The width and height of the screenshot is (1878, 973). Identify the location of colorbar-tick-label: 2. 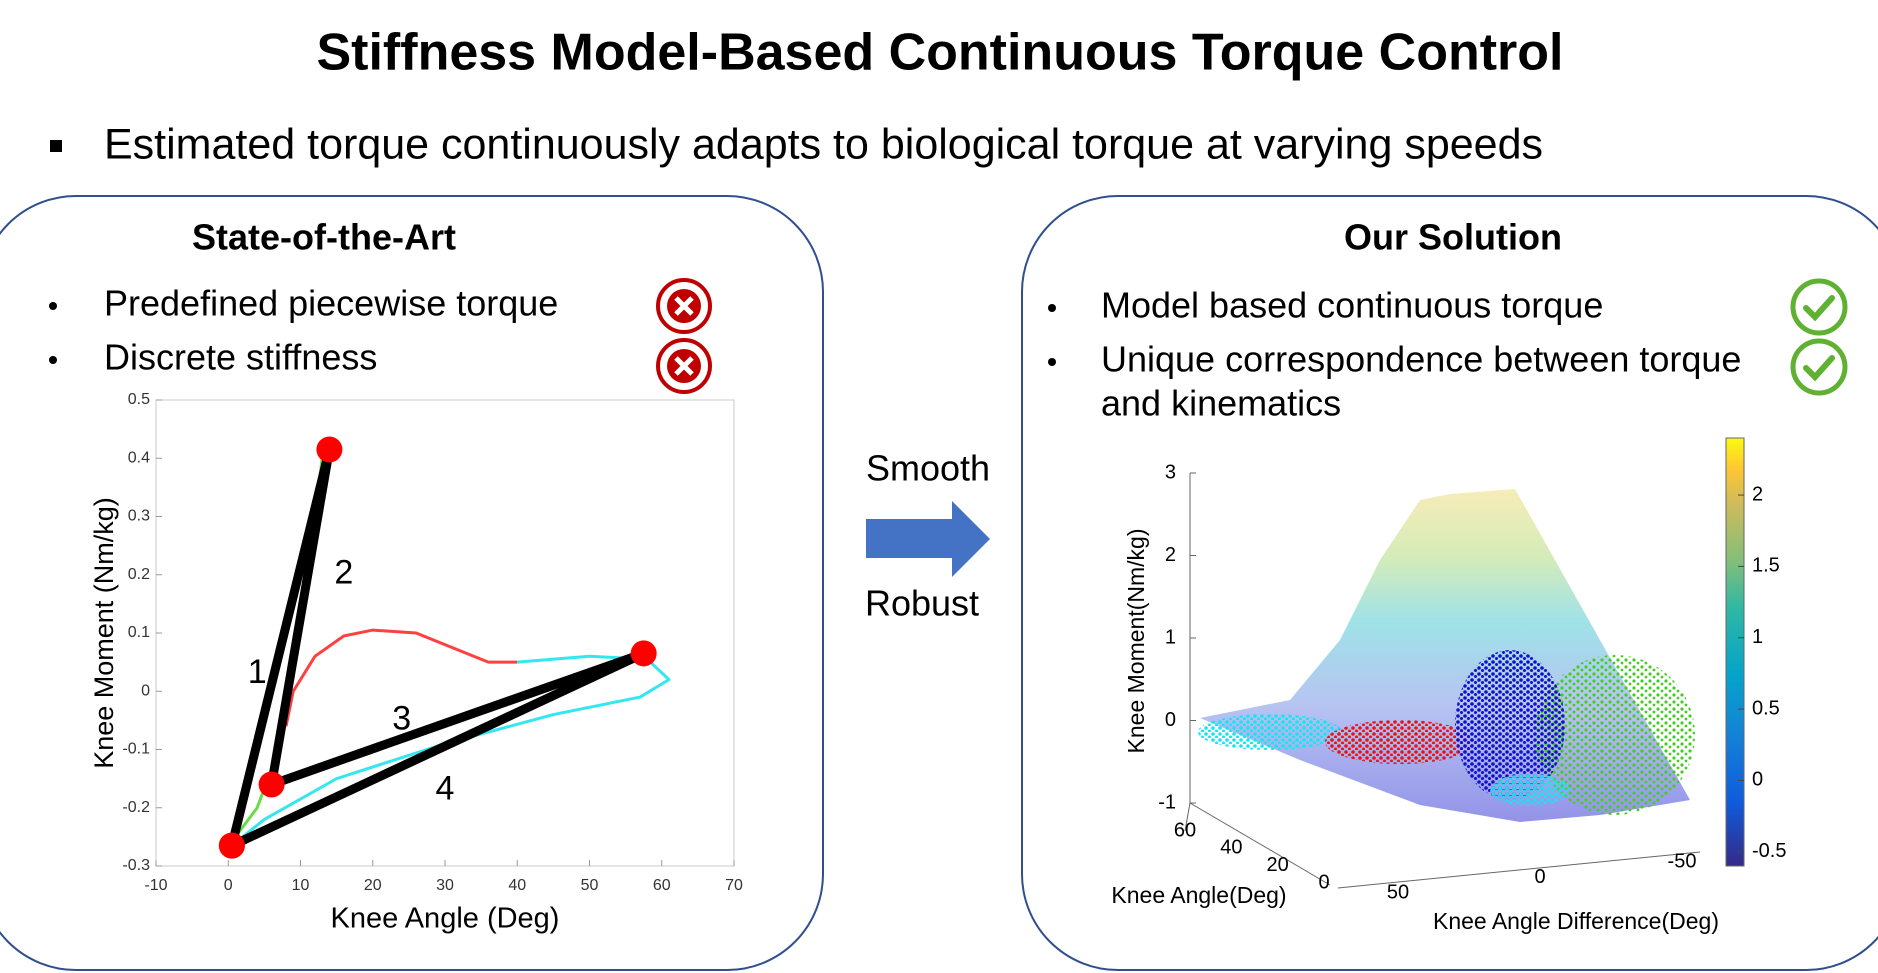
(1757, 494).